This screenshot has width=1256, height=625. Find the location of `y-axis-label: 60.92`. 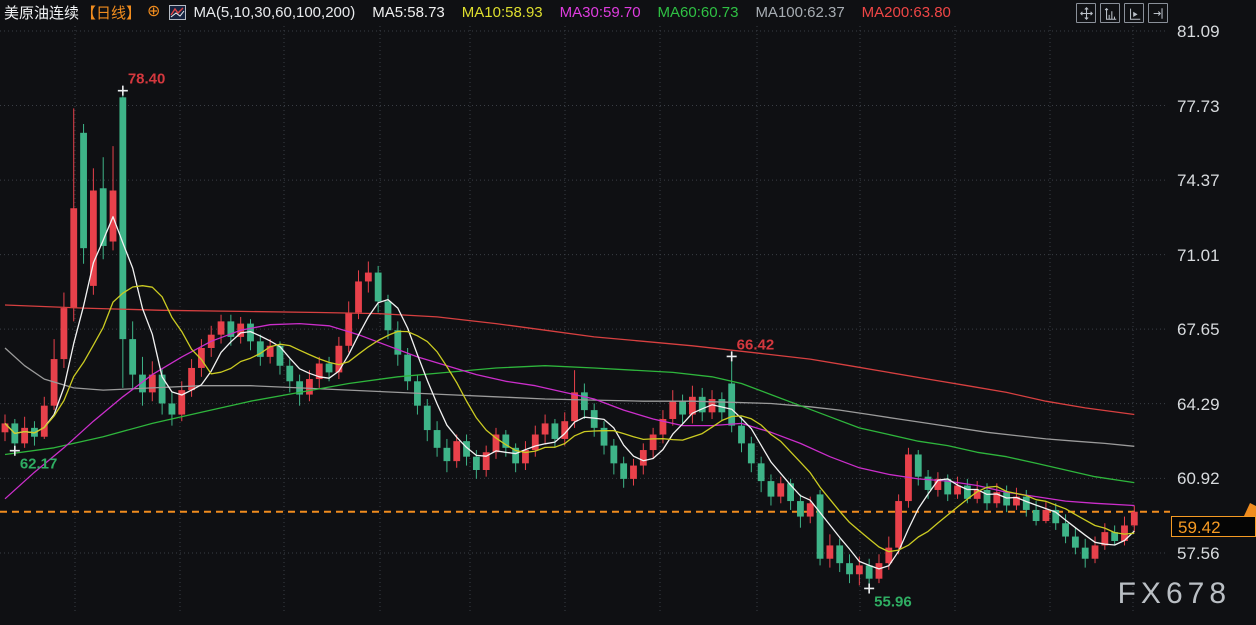

y-axis-label: 60.92 is located at coordinates (1198, 479).